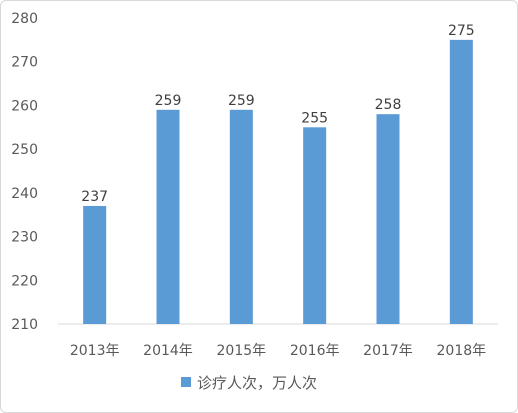 This screenshot has width=518, height=413. What do you see at coordinates (24, 281) in the screenshot?
I see `y-tick-label: 220` at bounding box center [24, 281].